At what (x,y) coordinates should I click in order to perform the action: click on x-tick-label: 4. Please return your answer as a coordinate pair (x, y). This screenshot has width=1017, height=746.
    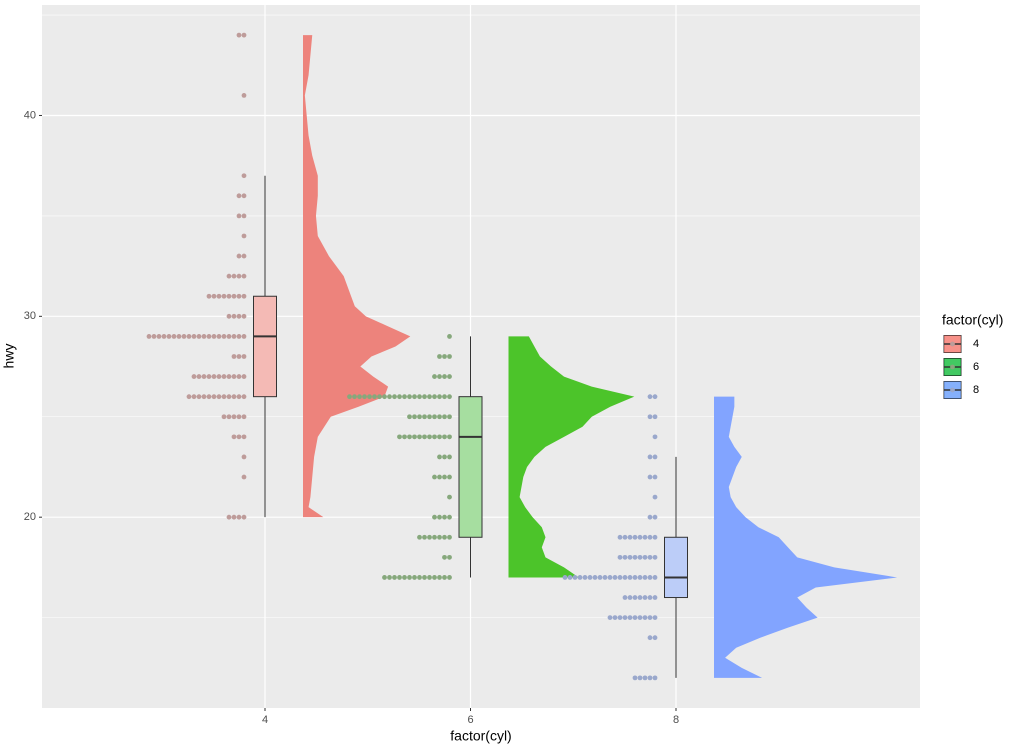
    Looking at the image, I should click on (265, 720).